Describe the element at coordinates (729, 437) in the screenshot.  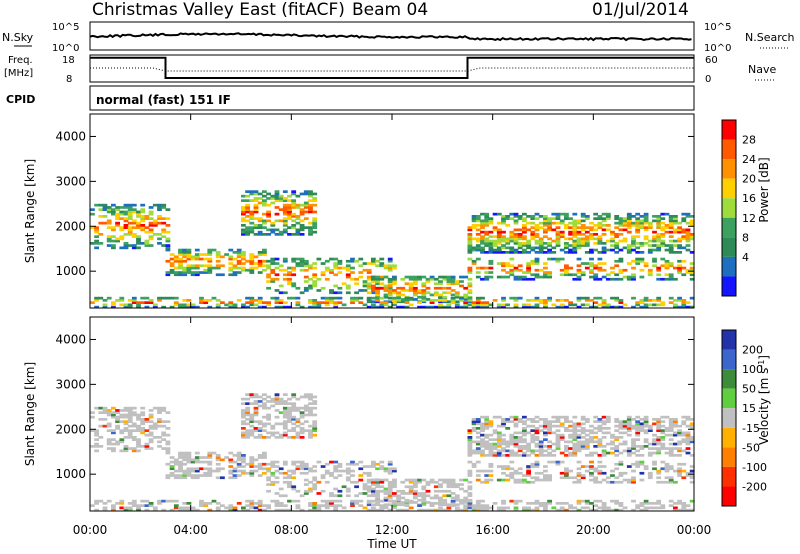
I see `colorbar-swatch` at that location.